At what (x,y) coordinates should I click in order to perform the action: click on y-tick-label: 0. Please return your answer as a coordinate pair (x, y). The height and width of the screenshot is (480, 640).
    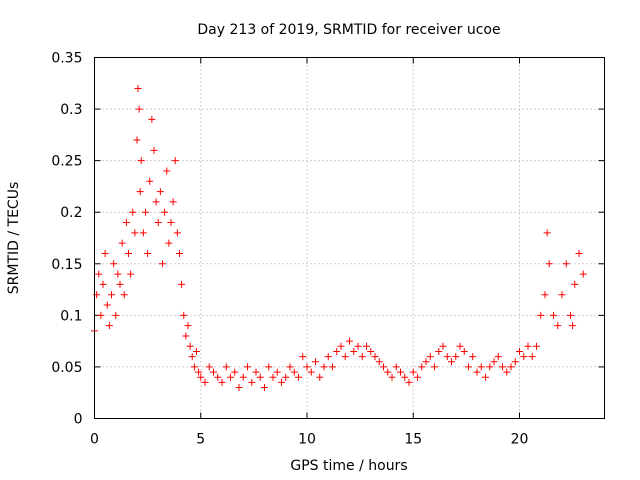
    Looking at the image, I should click on (78, 420).